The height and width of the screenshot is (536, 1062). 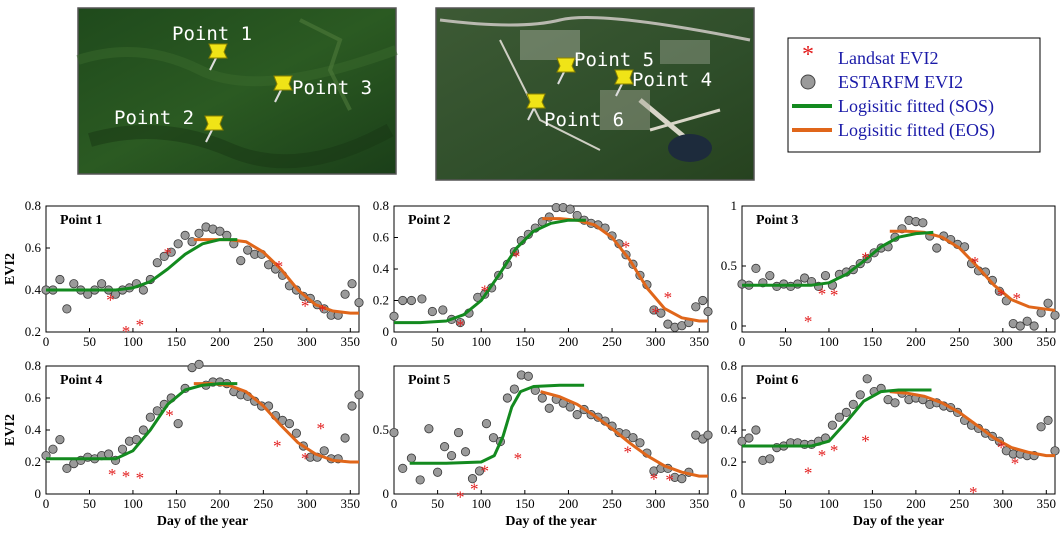 I want to click on x-tick-label: 150, so click(x=873, y=341).